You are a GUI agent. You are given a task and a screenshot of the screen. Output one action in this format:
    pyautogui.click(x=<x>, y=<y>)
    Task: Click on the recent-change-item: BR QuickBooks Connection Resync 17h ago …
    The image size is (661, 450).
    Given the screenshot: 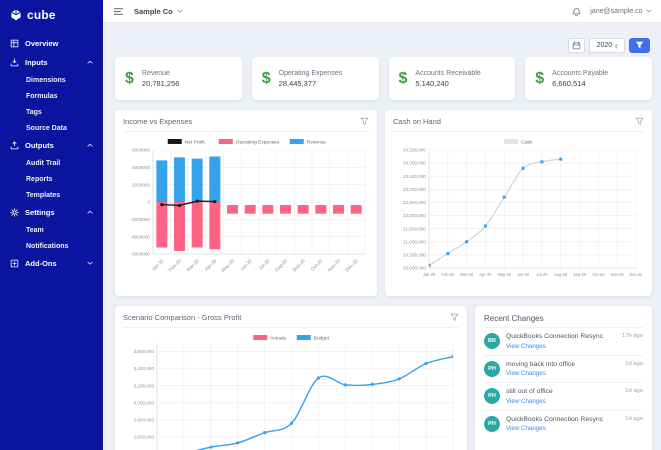 What is the action you would take?
    pyautogui.click(x=563, y=341)
    